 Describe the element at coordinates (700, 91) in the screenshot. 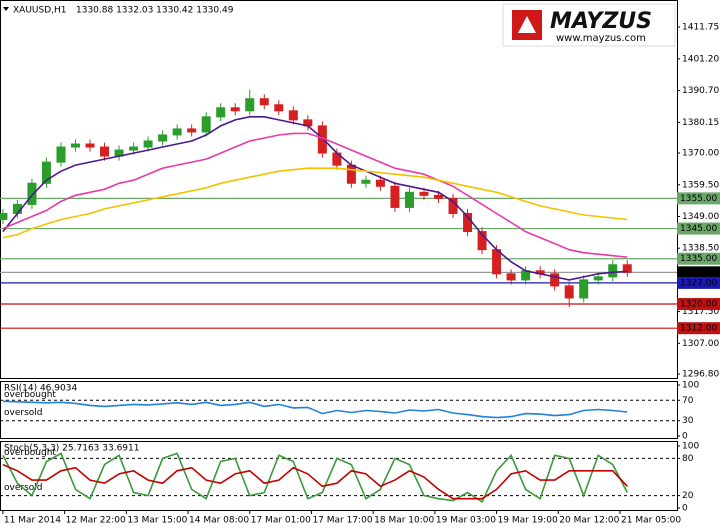

I see `y-tick-label: 1390.70` at that location.